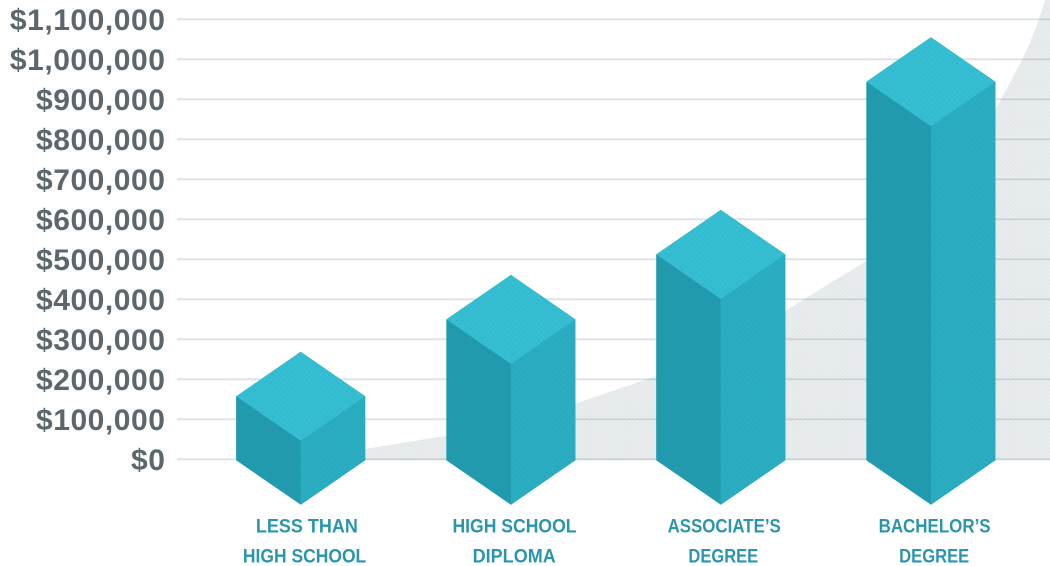  I want to click on svg-text: $400,000, so click(101, 300).